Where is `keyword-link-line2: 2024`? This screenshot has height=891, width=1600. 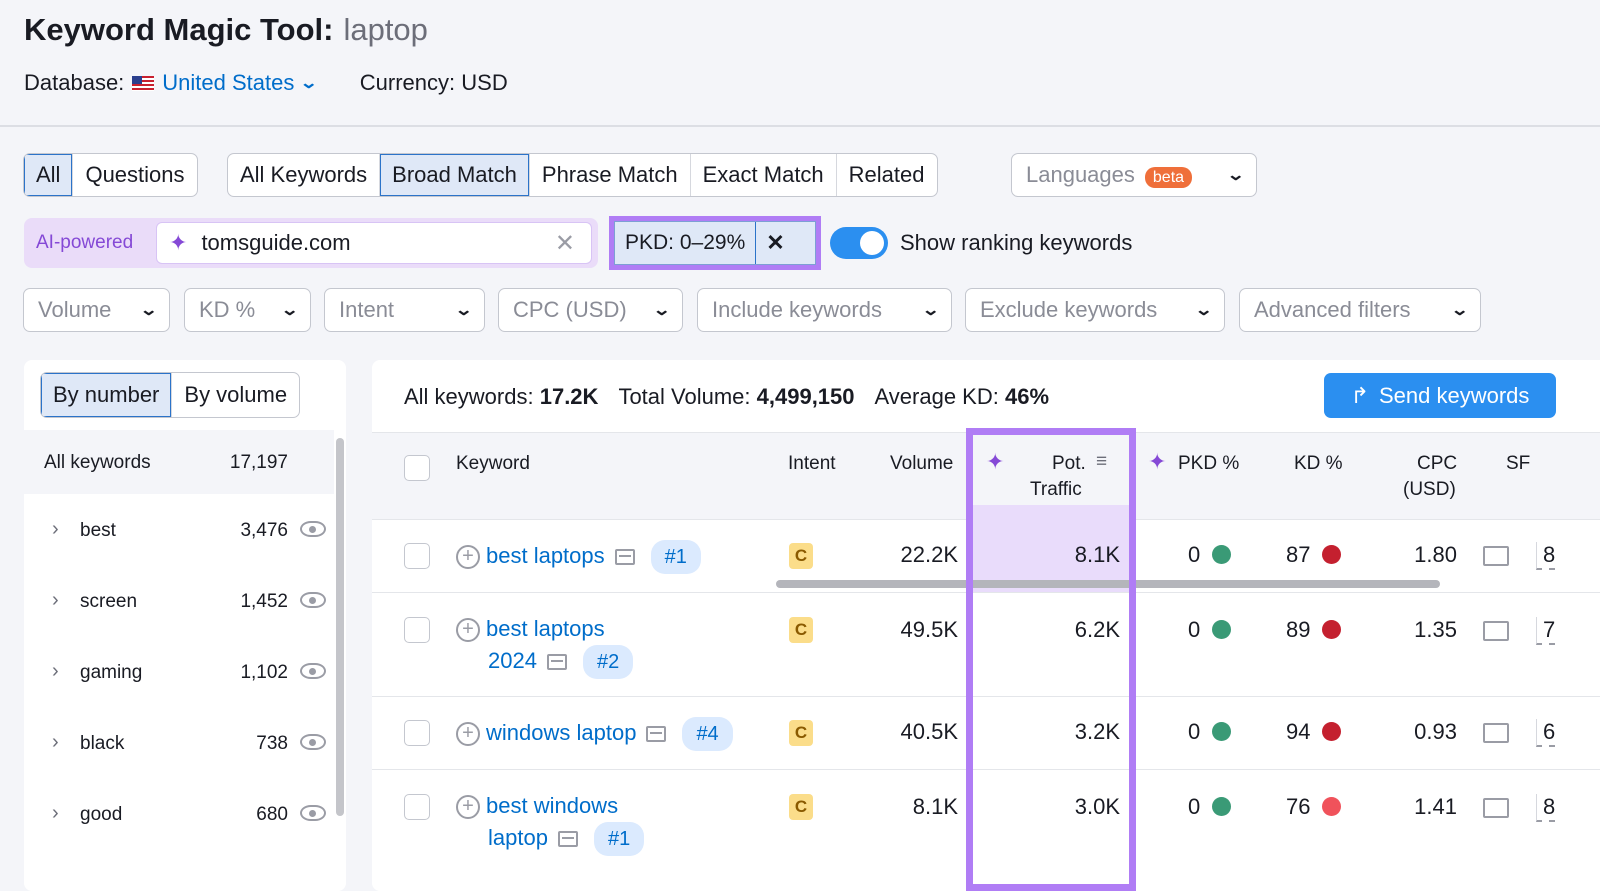
keyword-link-line2: 2024 is located at coordinates (512, 660).